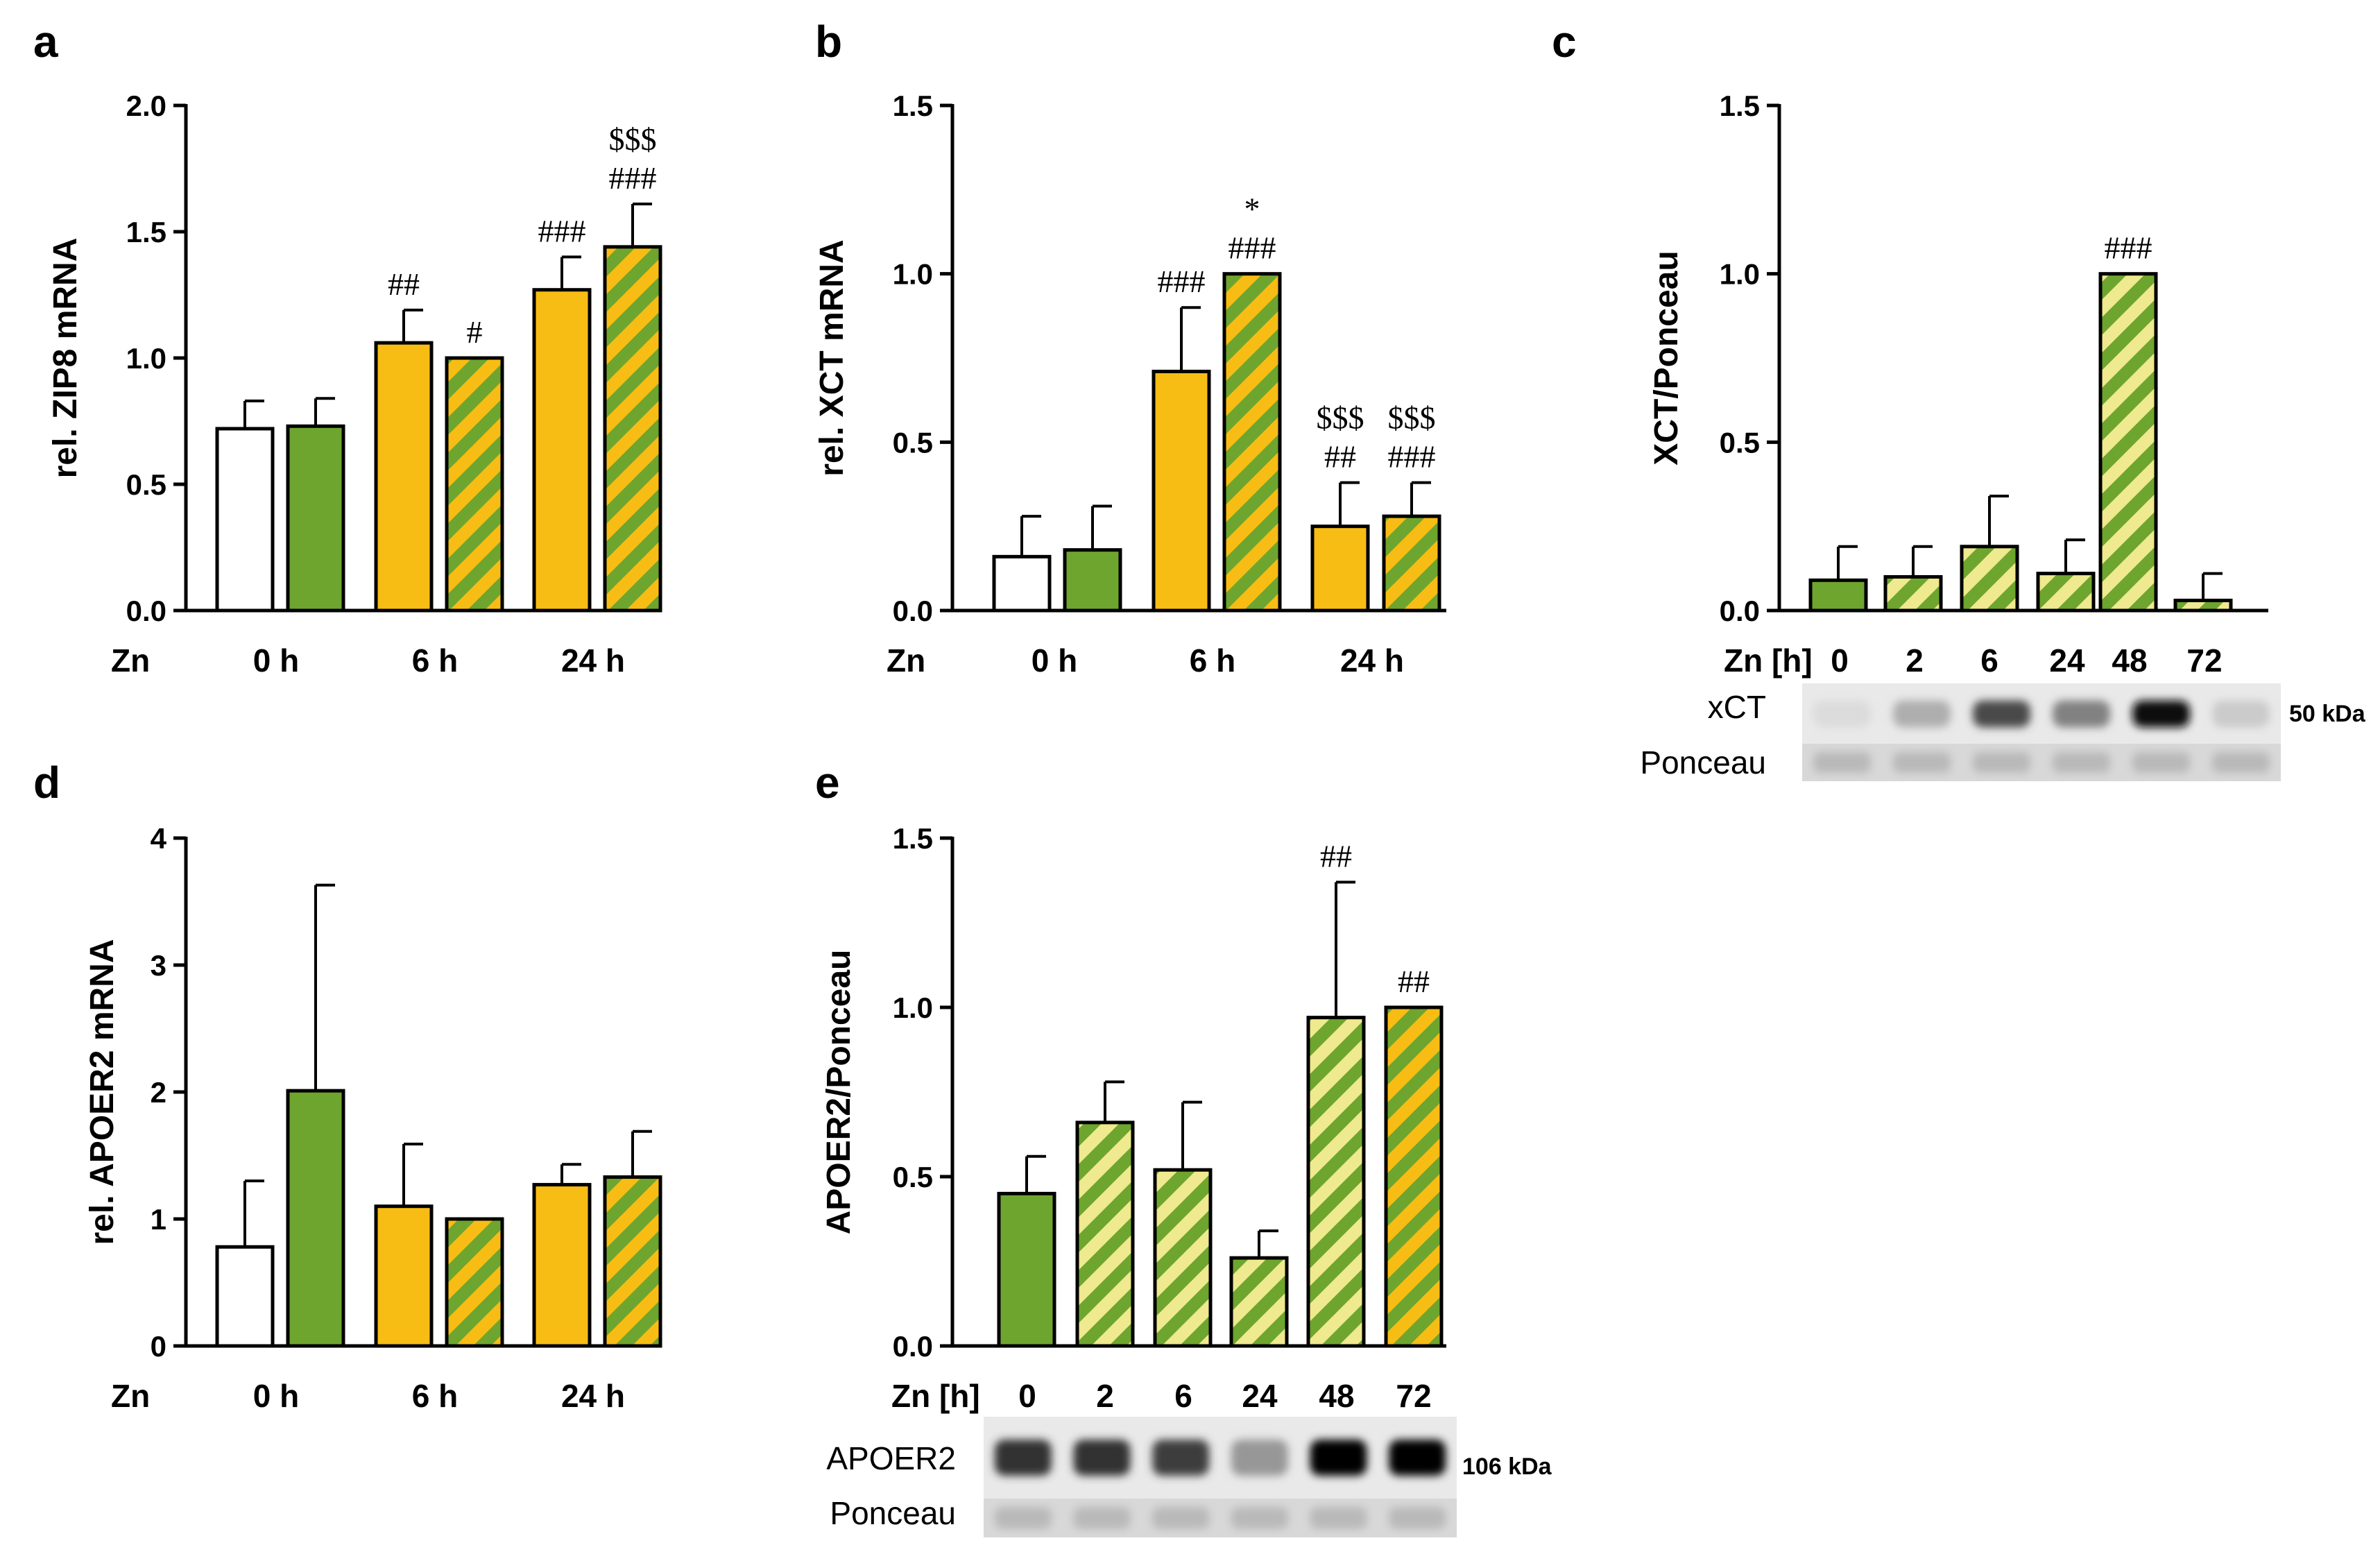 The height and width of the screenshot is (1552, 2380). What do you see at coordinates (2041, 762) in the screenshot?
I see `ponceau-background` at bounding box center [2041, 762].